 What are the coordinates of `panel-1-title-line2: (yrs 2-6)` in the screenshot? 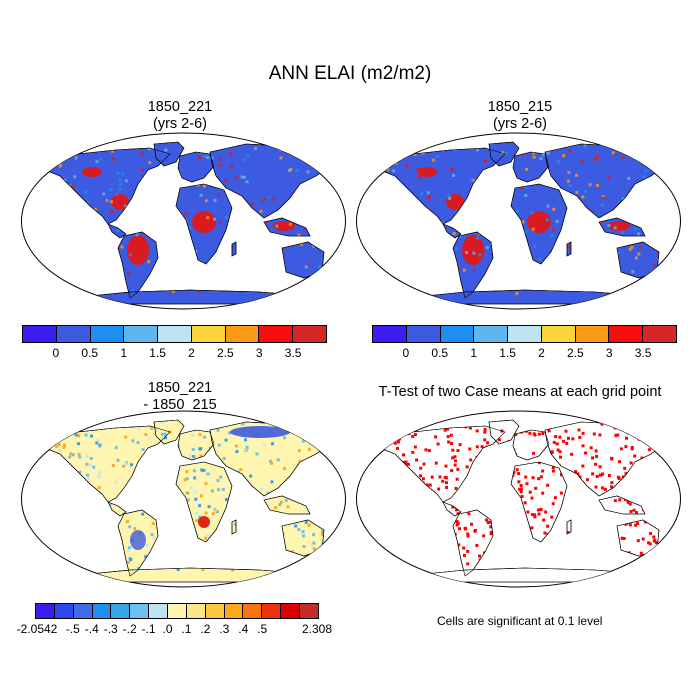 It's located at (180, 124).